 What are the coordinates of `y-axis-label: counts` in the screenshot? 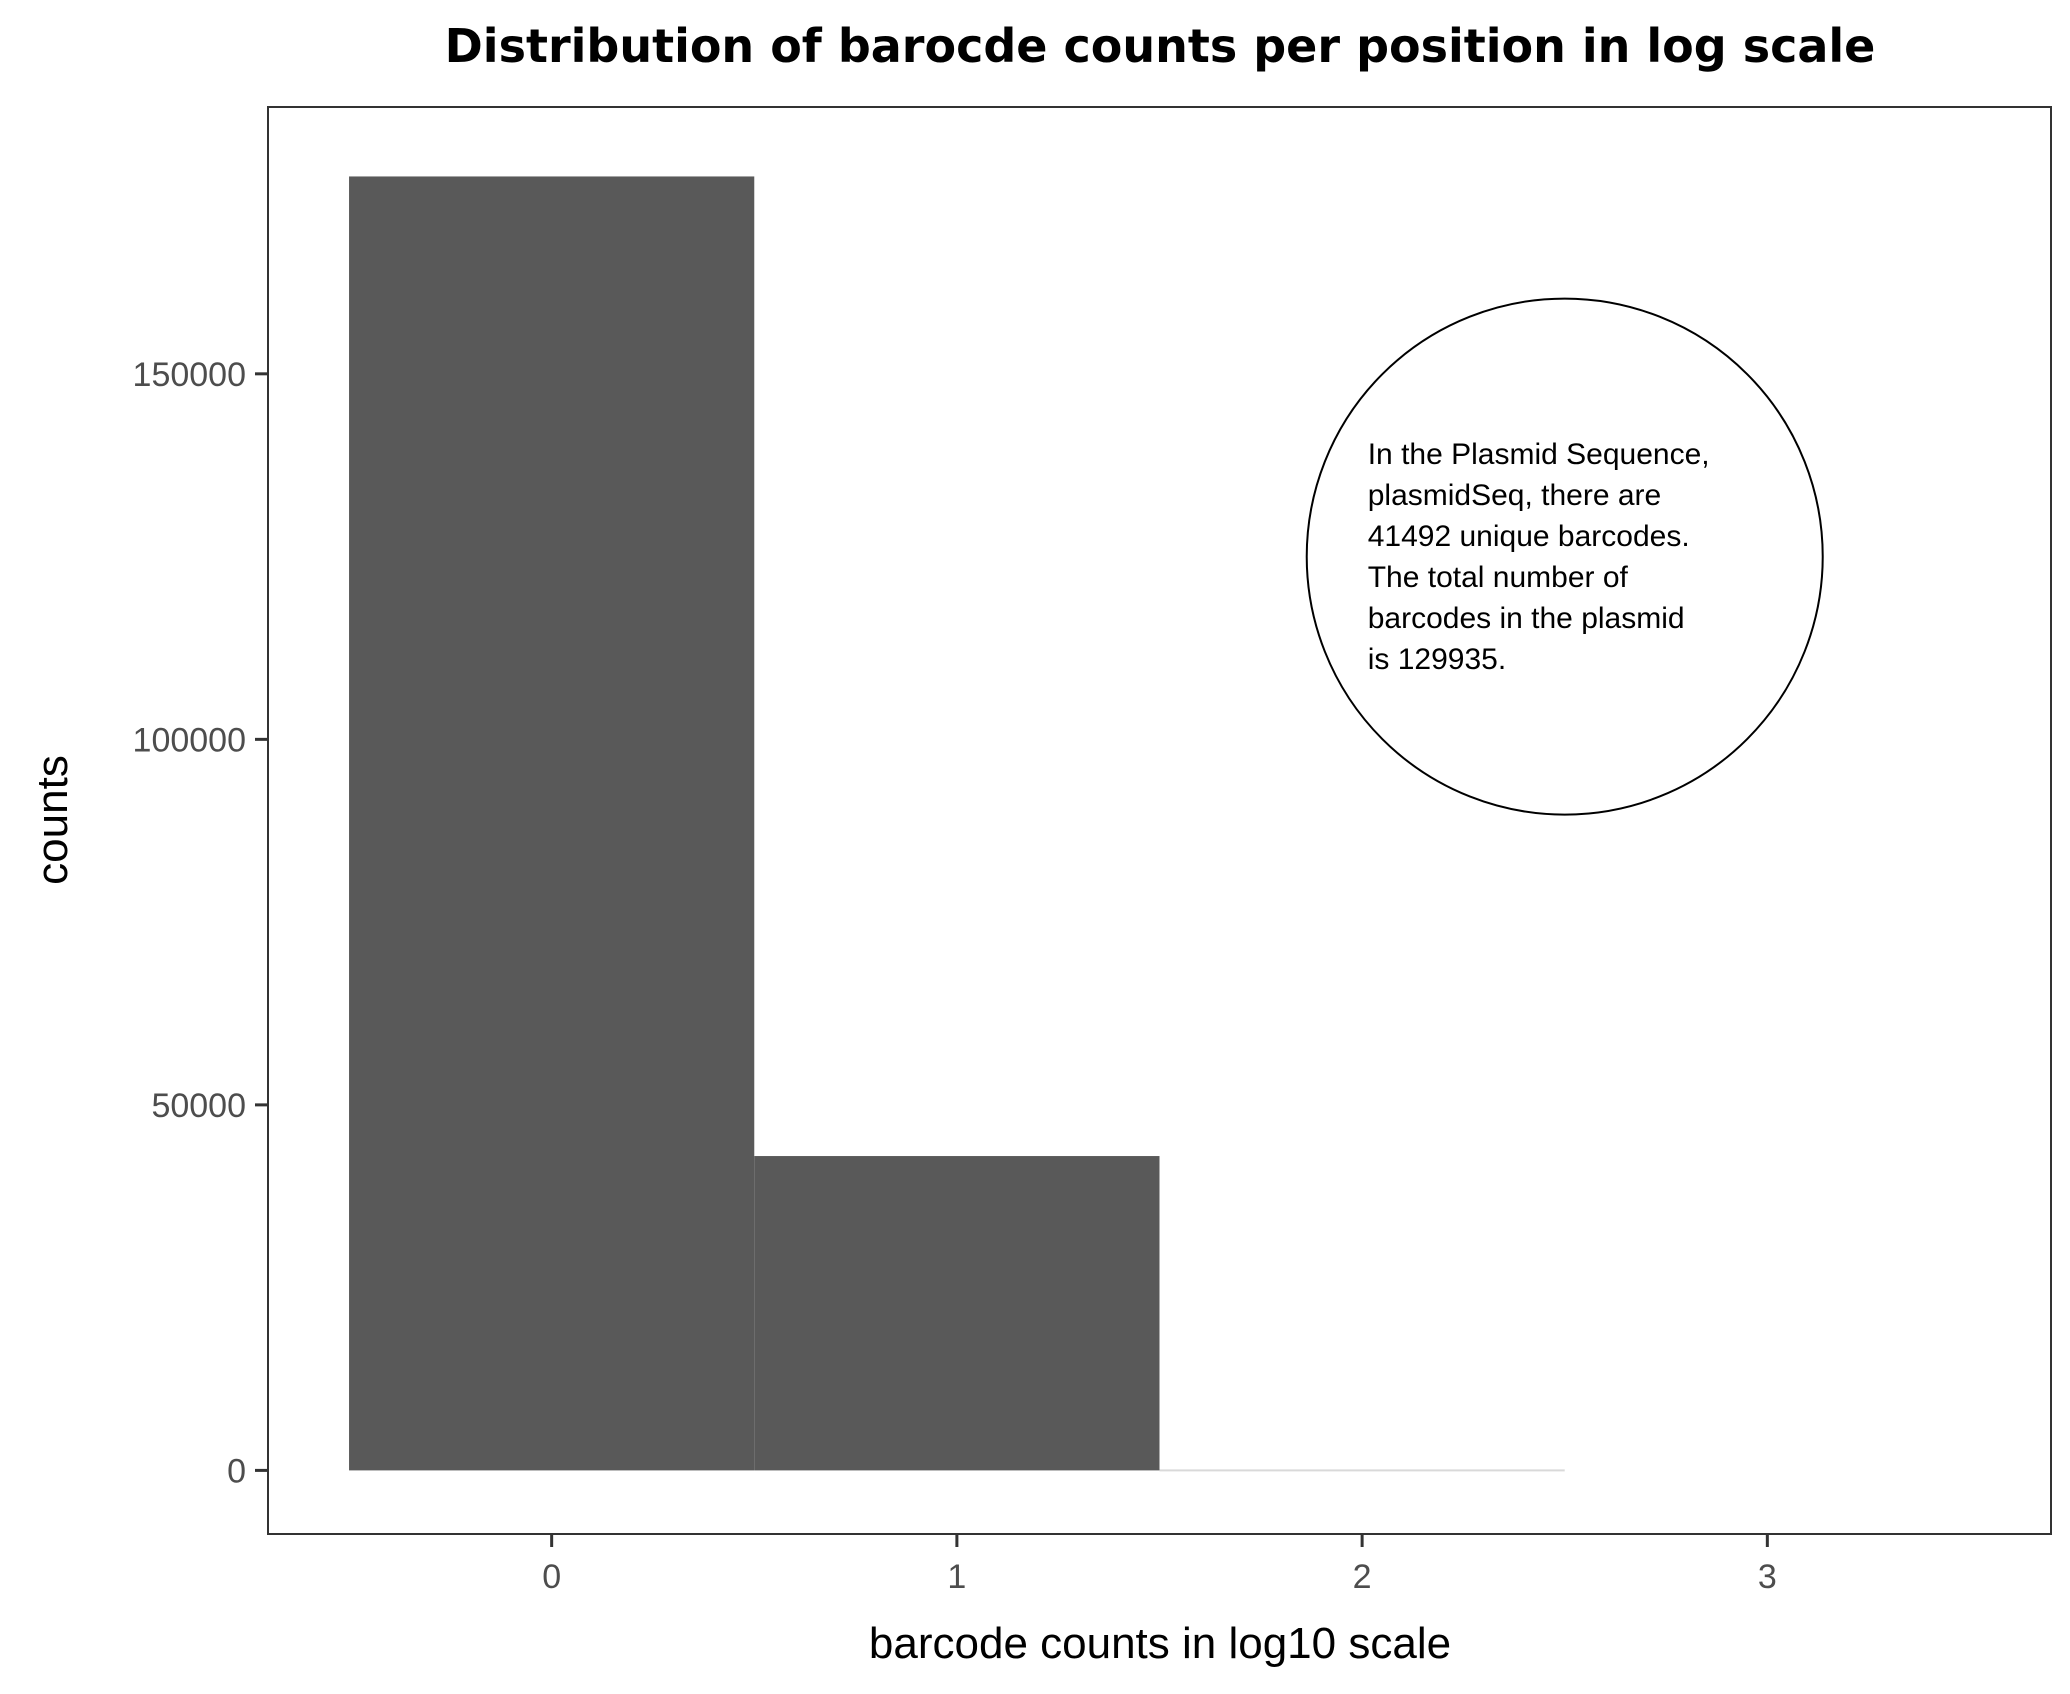 It's located at (52, 820).